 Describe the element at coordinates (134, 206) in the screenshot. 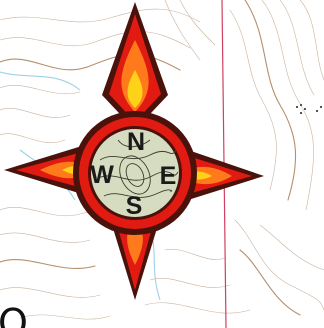

I see `compass-south-label: S` at that location.